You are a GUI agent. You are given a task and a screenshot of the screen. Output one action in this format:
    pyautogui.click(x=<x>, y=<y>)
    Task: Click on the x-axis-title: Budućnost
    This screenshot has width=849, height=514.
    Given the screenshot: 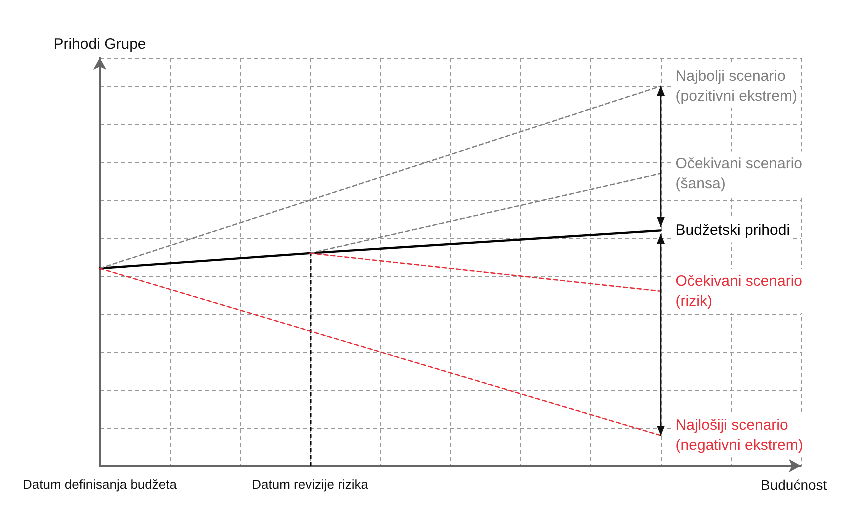 What is the action you would take?
    pyautogui.click(x=794, y=485)
    